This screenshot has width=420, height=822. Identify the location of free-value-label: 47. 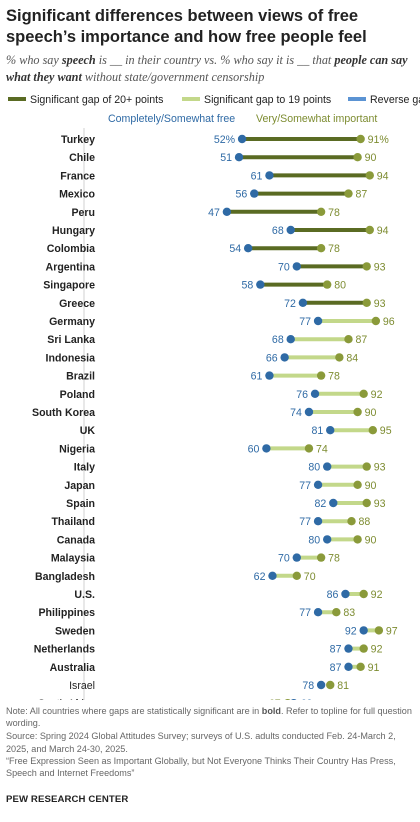
(214, 213).